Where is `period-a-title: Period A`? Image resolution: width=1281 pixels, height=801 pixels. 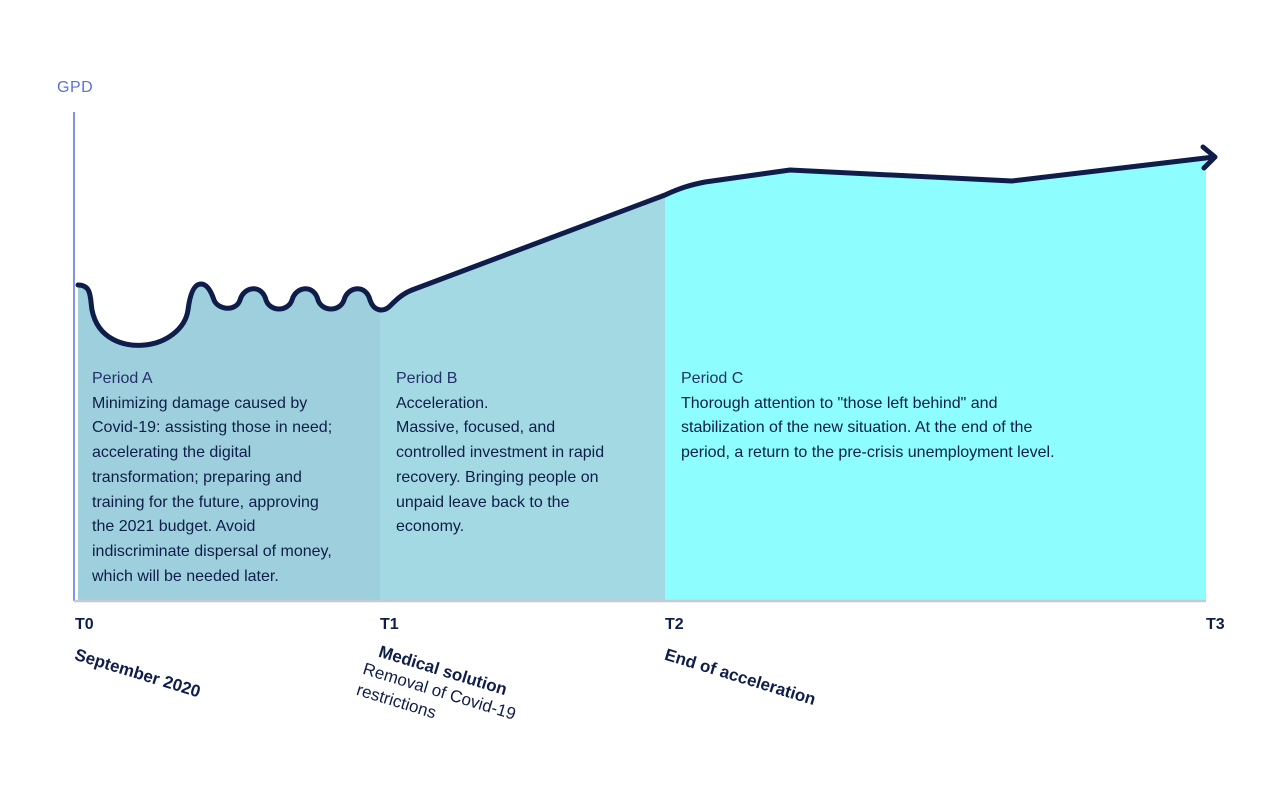
period-a-title: Period A is located at coordinates (122, 378).